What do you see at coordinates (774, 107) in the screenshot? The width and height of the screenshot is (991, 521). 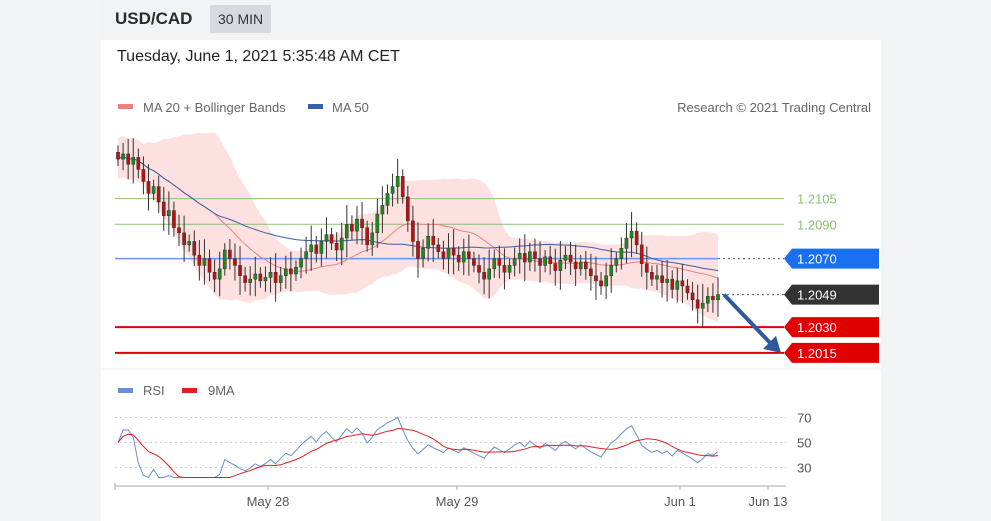 I see `copyright-text: Research © 2021 Trading Central` at bounding box center [774, 107].